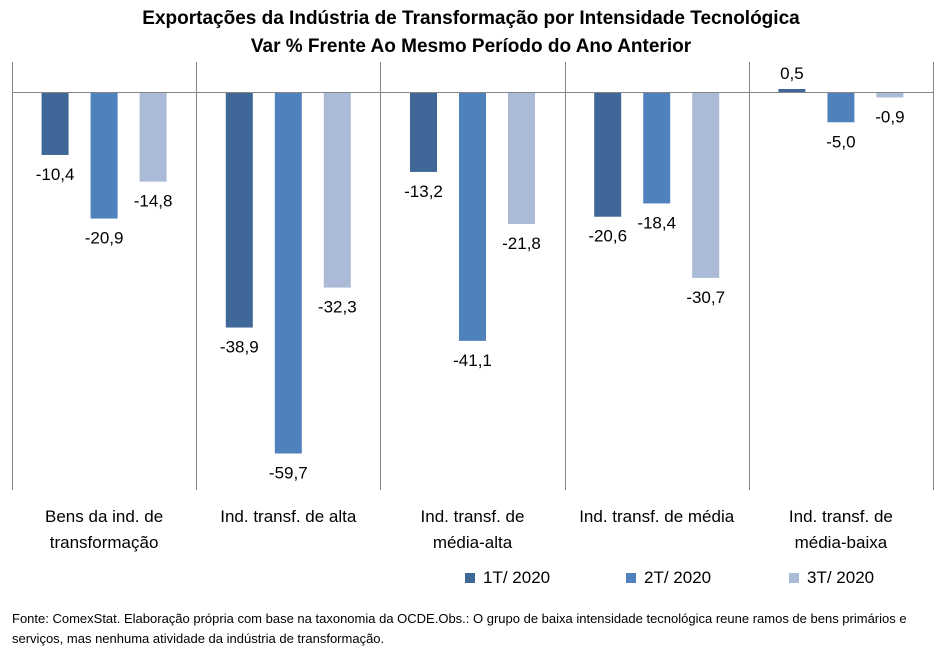 The height and width of the screenshot is (654, 942). I want to click on data-label: -32,3, so click(337, 307).